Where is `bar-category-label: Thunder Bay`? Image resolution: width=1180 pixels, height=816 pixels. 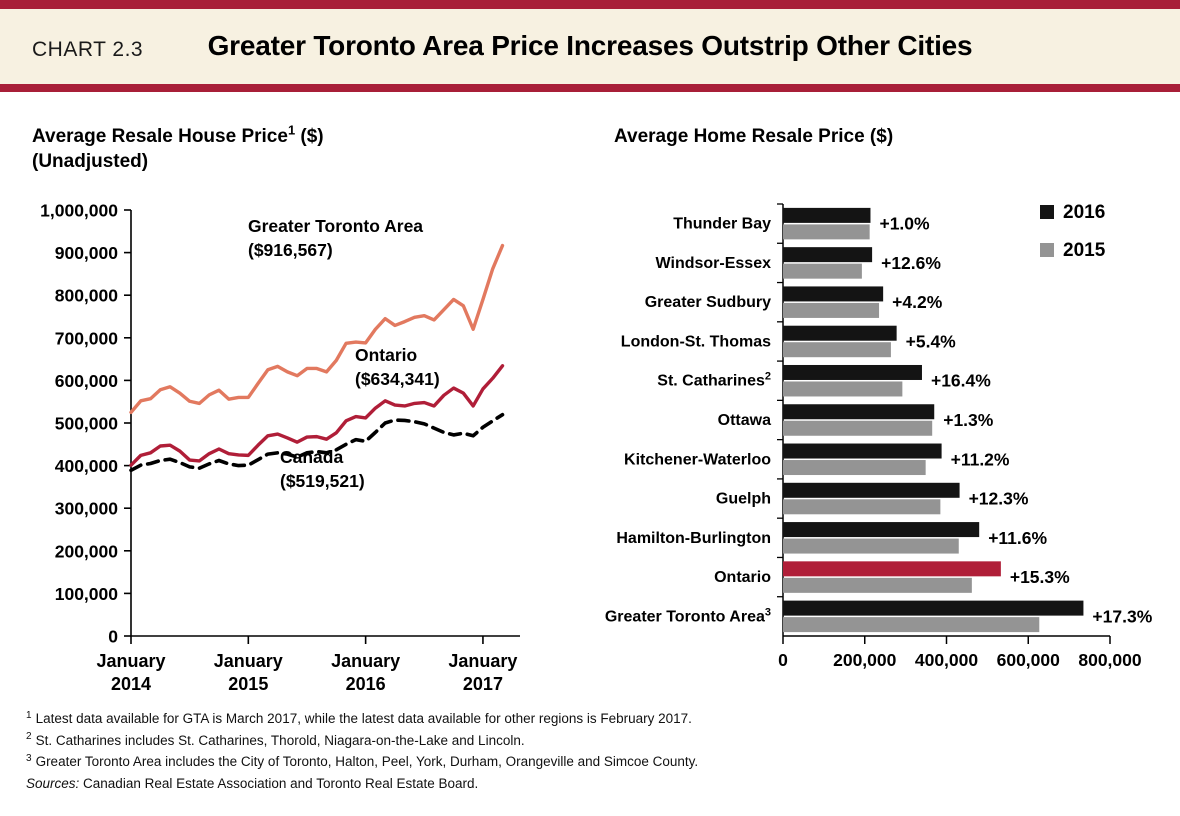
bar-category-label: Thunder Bay is located at coordinates (722, 224).